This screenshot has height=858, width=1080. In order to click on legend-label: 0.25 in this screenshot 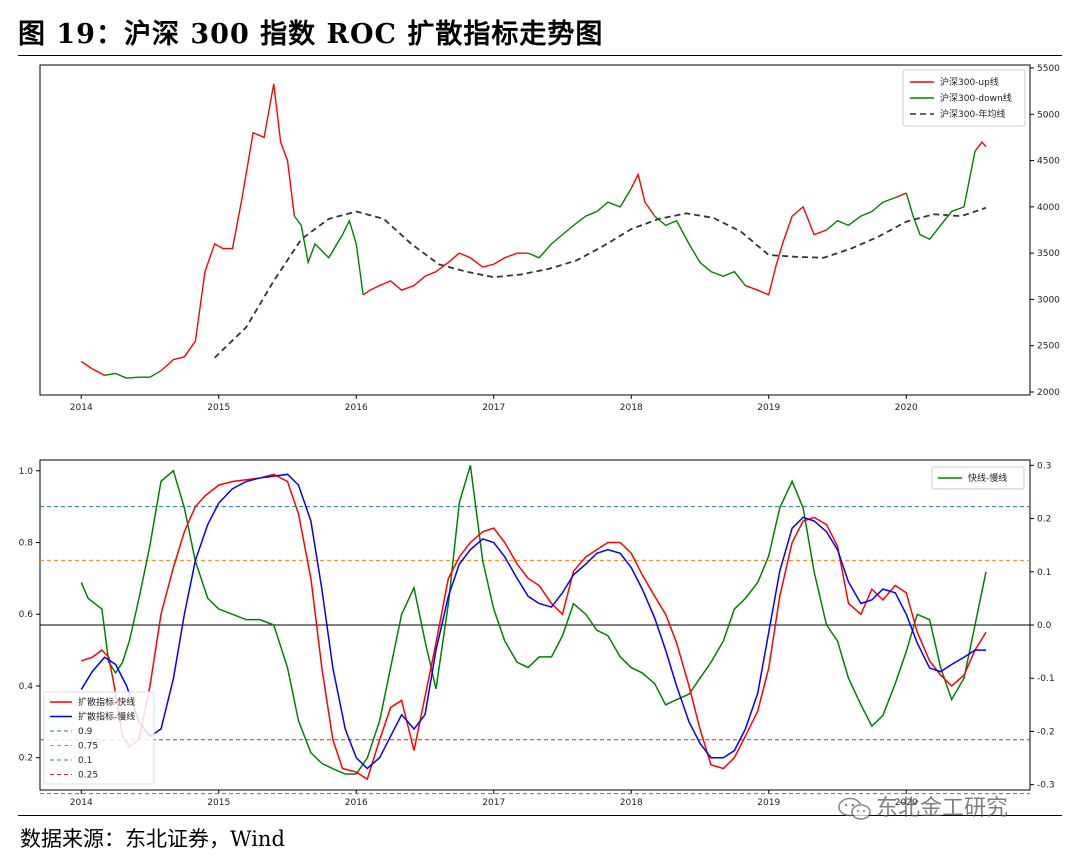, I will do `click(88, 776)`.